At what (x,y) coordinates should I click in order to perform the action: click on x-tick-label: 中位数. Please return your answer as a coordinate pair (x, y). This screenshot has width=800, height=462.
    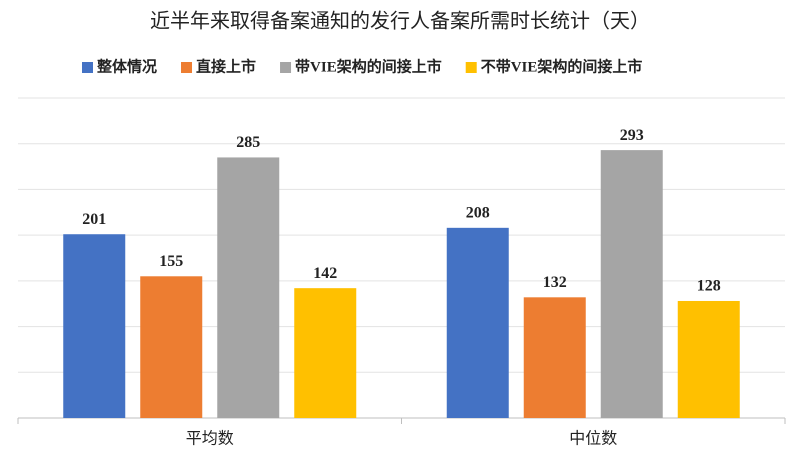
    Looking at the image, I should click on (593, 439).